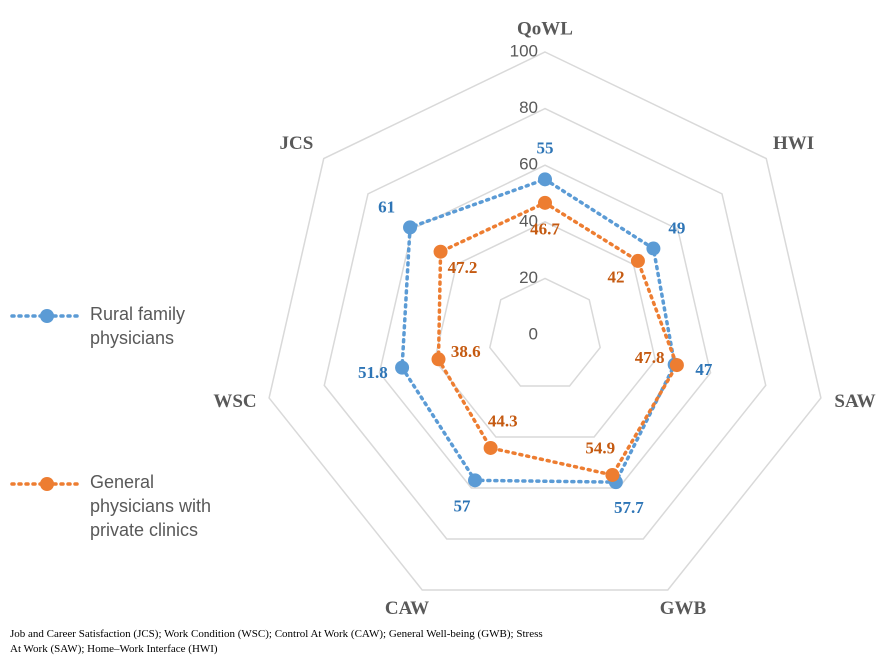 The height and width of the screenshot is (665, 893). Describe the element at coordinates (533, 333) in the screenshot. I see `tick-label: 0` at that location.